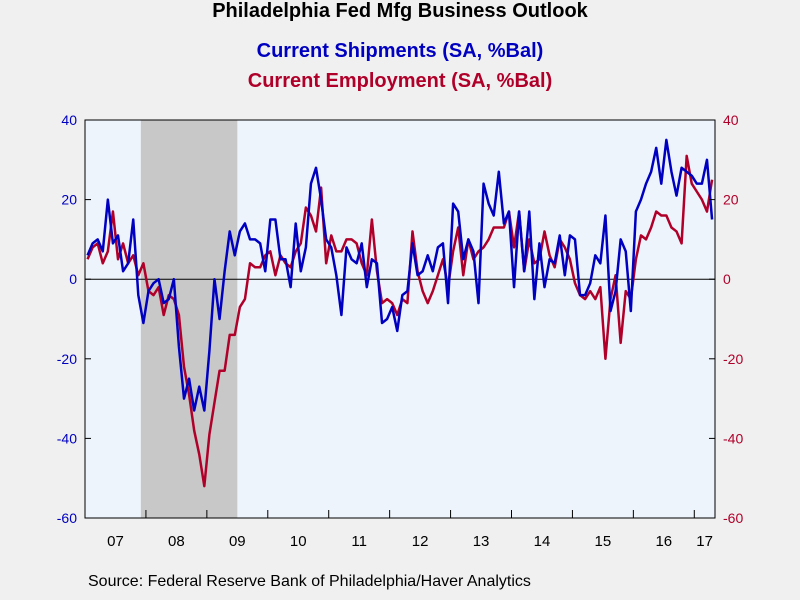 This screenshot has height=600, width=800. What do you see at coordinates (727, 279) in the screenshot?
I see `y-right-tick-label: 0` at bounding box center [727, 279].